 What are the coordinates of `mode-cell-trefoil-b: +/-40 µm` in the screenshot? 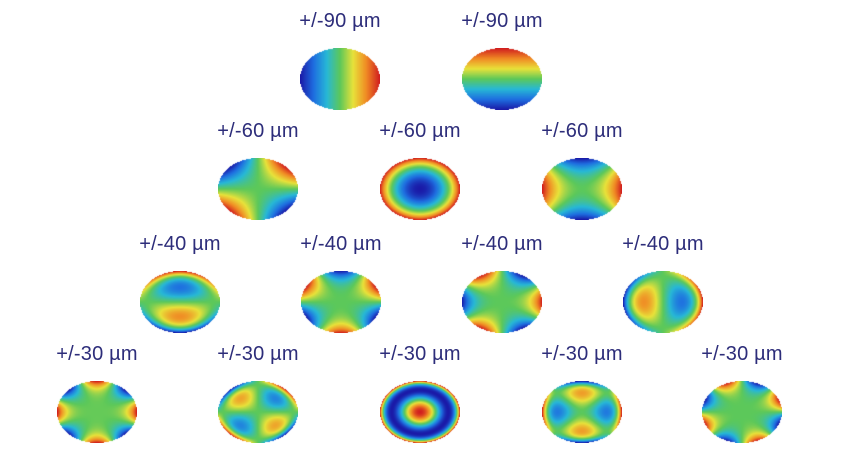 It's located at (502, 282).